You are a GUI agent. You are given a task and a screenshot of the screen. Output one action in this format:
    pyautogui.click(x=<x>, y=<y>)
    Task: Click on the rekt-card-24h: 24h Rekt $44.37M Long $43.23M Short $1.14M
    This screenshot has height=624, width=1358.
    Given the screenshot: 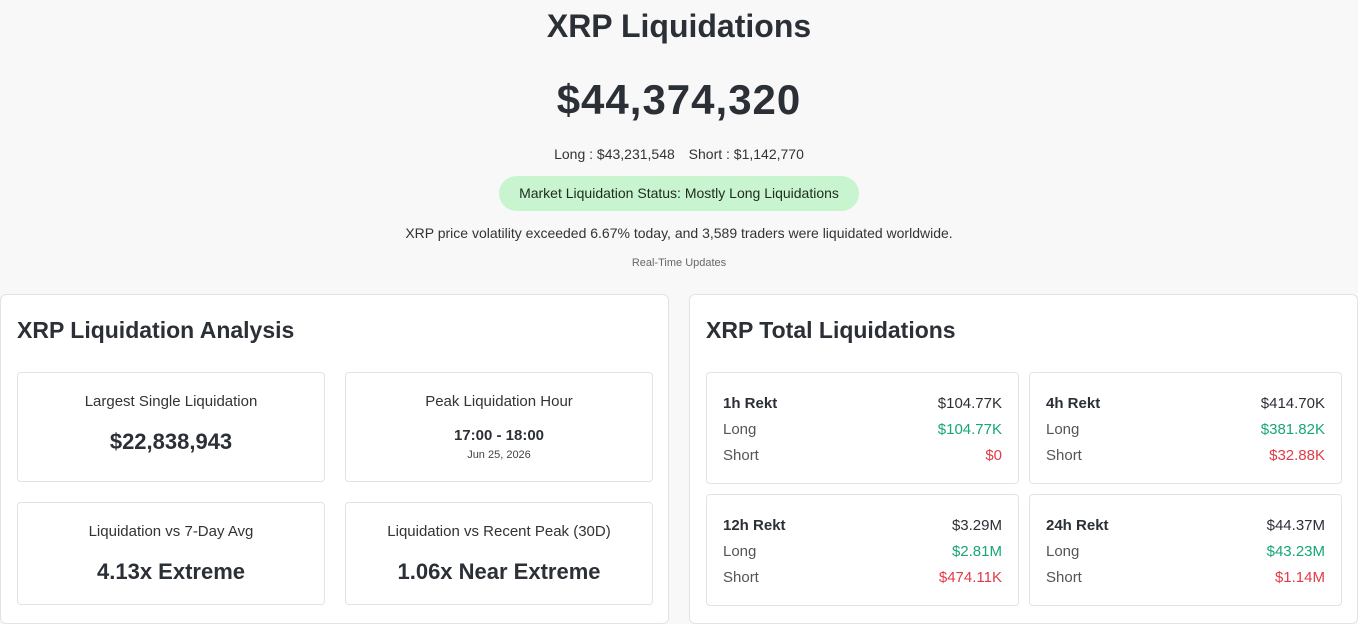 What is the action you would take?
    pyautogui.click(x=1185, y=550)
    